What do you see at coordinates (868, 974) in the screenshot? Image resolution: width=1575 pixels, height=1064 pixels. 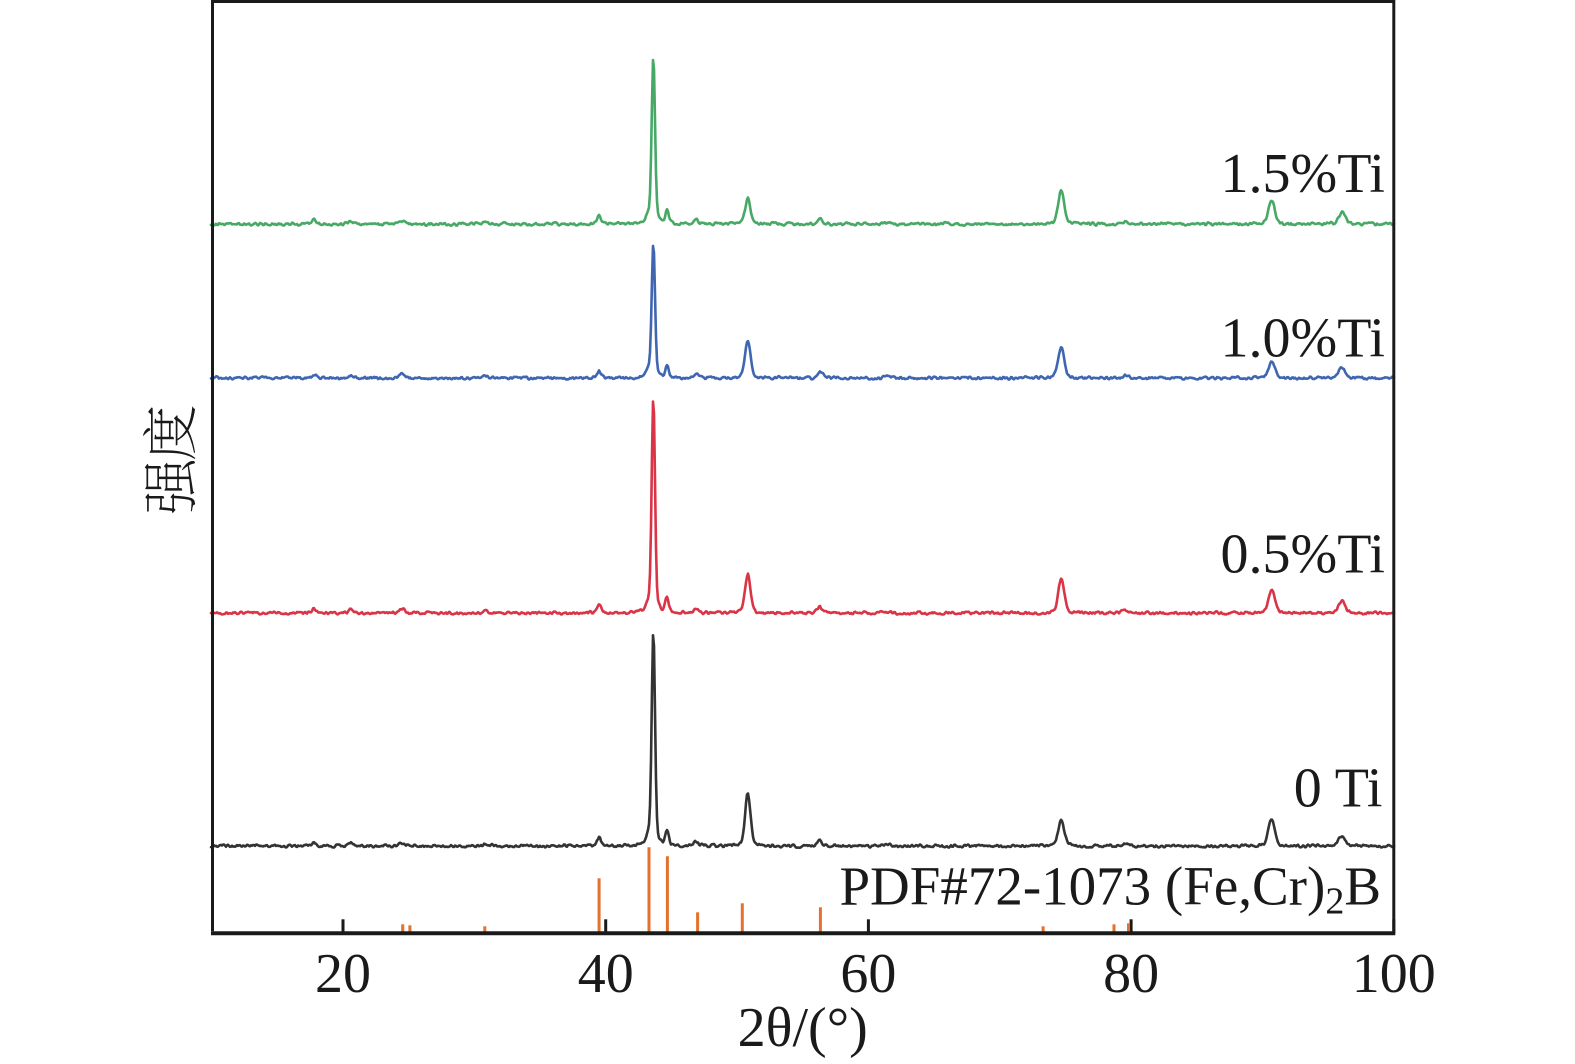 I see `svg-text: 60` at bounding box center [868, 974].